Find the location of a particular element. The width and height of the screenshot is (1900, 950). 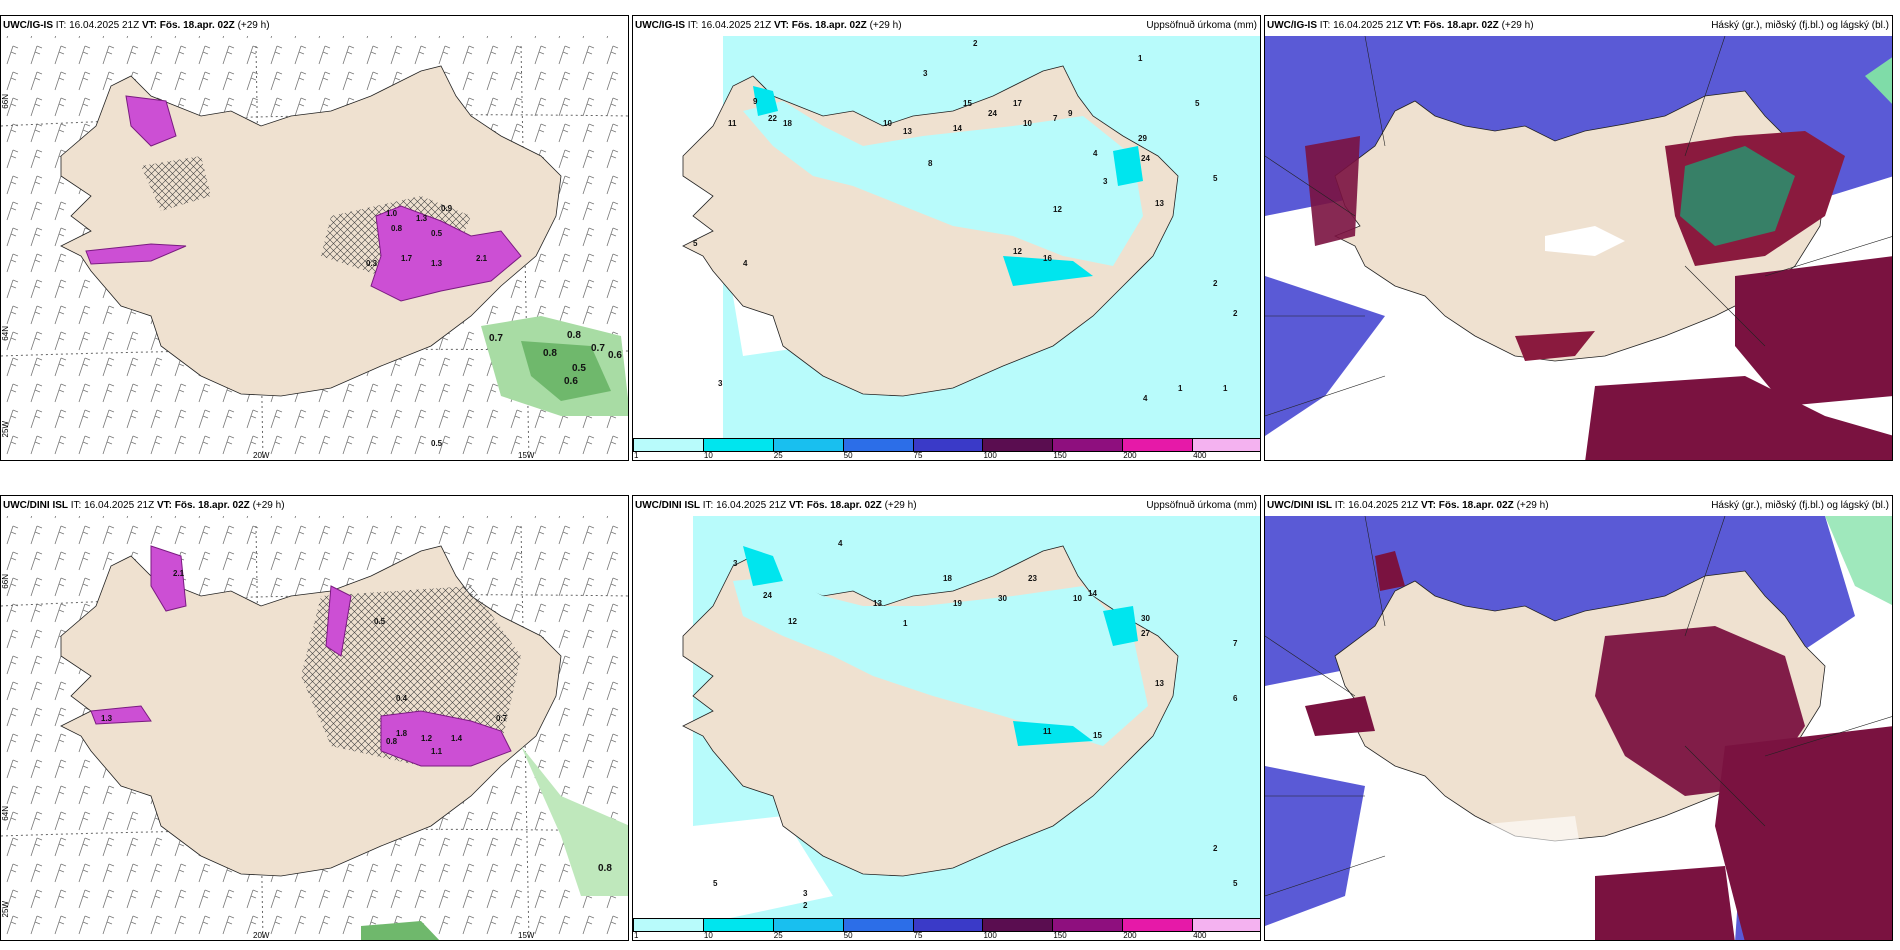

map-value: 1 is located at coordinates (1180, 388).